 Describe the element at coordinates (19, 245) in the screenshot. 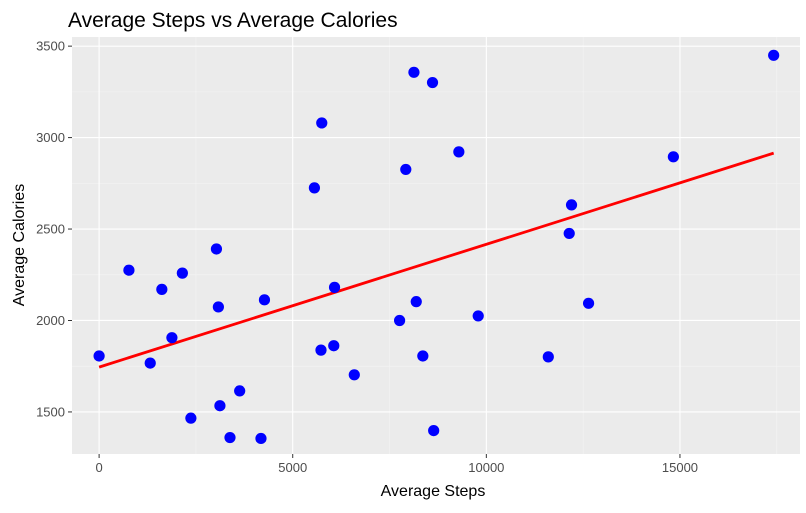

I see `y-axis-title: Average Calories` at that location.